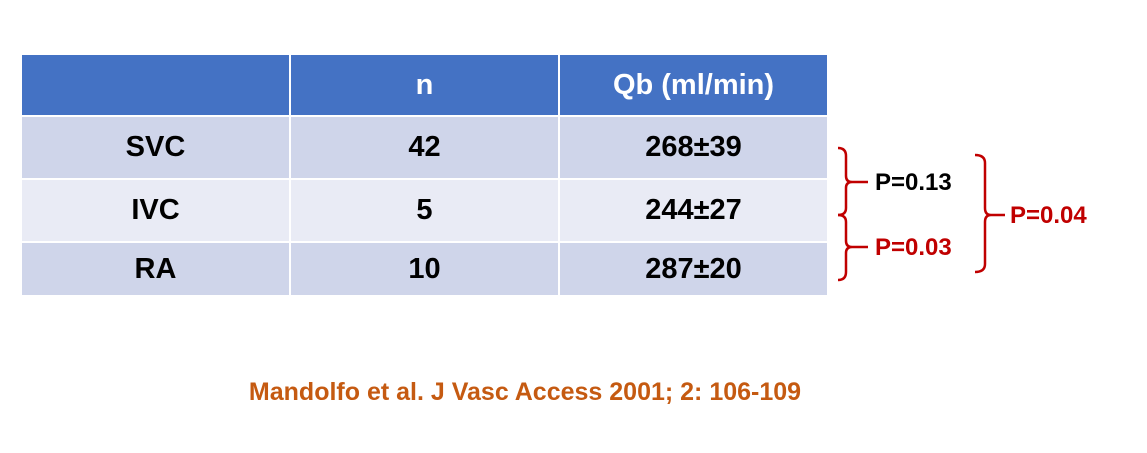 Image resolution: width=1147 pixels, height=453 pixels. I want to click on table-row: RA 10 287±20, so click(424, 269).